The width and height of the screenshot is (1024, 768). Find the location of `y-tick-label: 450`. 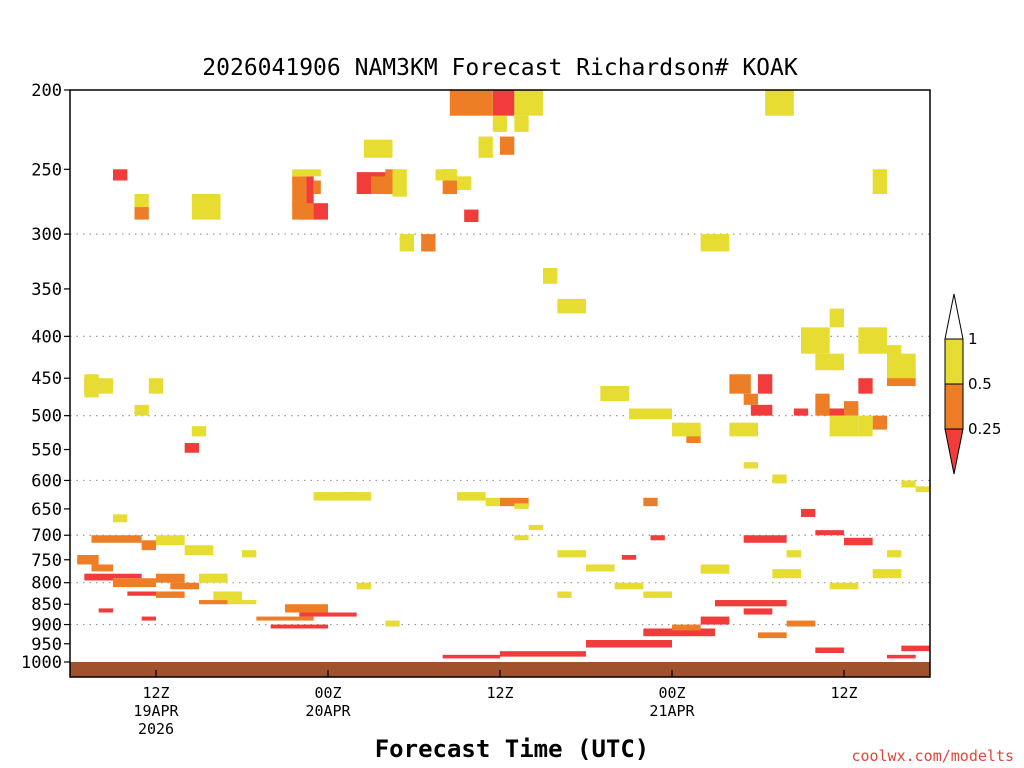

y-tick-label: 450 is located at coordinates (46, 379).